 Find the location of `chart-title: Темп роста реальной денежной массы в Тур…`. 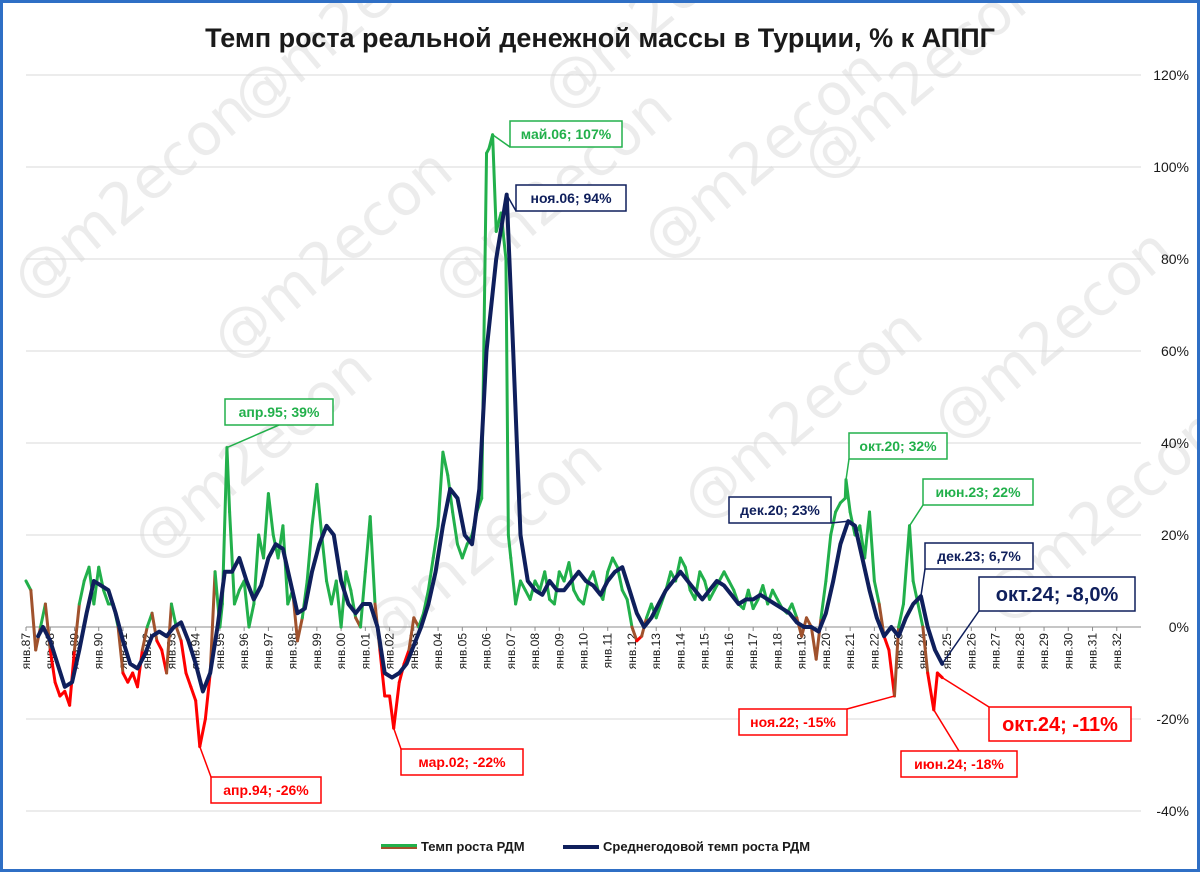

chart-title: Темп роста реальной денежной массы в Тур… is located at coordinates (600, 38).